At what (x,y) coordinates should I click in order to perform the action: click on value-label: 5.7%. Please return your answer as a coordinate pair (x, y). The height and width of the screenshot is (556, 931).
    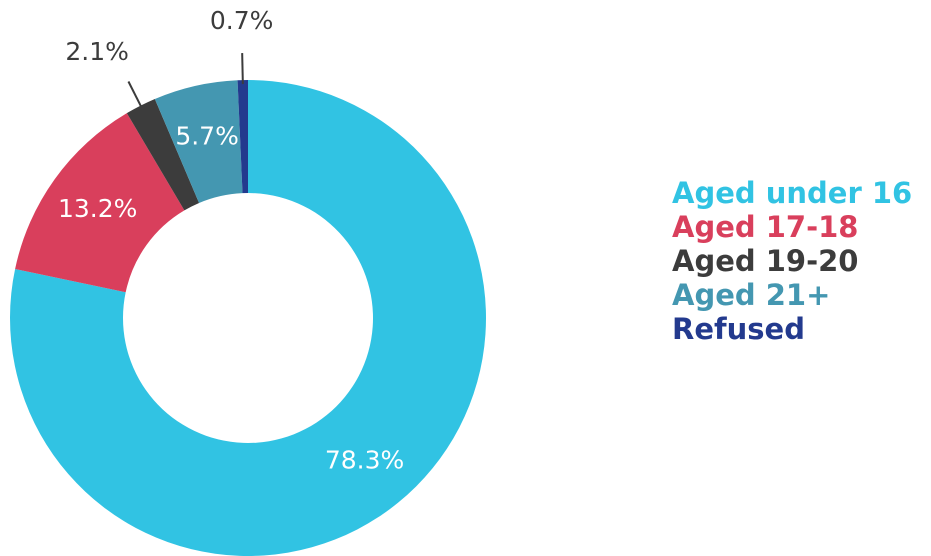
    Looking at the image, I should click on (207, 136).